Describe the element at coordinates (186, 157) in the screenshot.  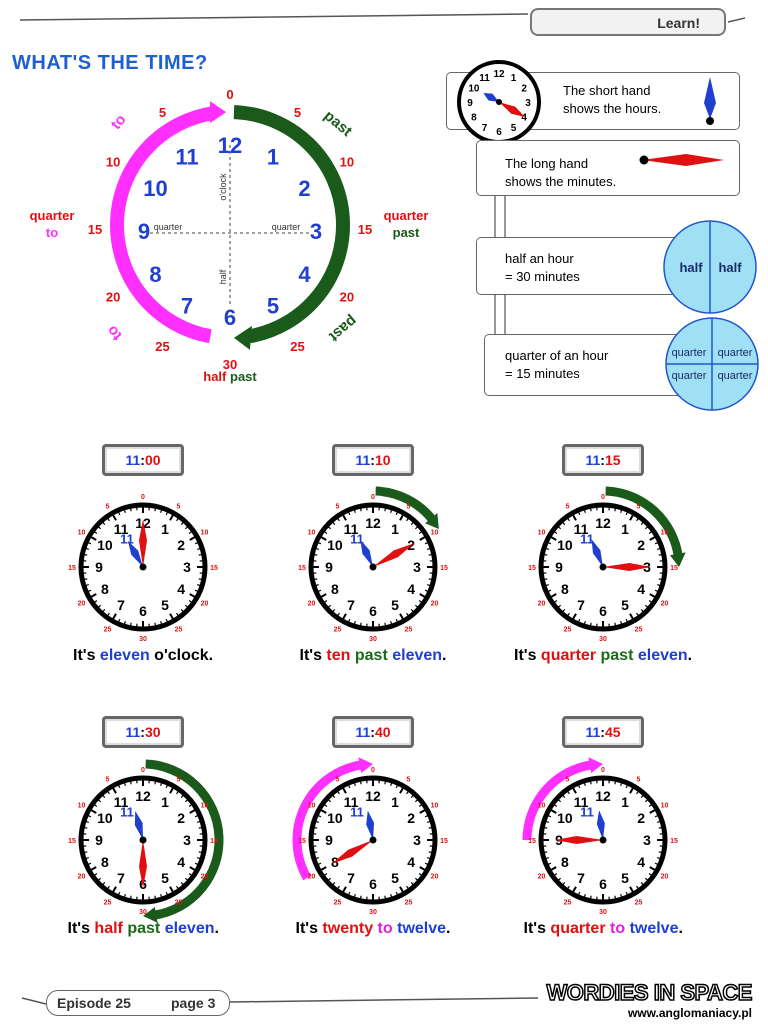
I see `big-clock-hour: 11` at that location.